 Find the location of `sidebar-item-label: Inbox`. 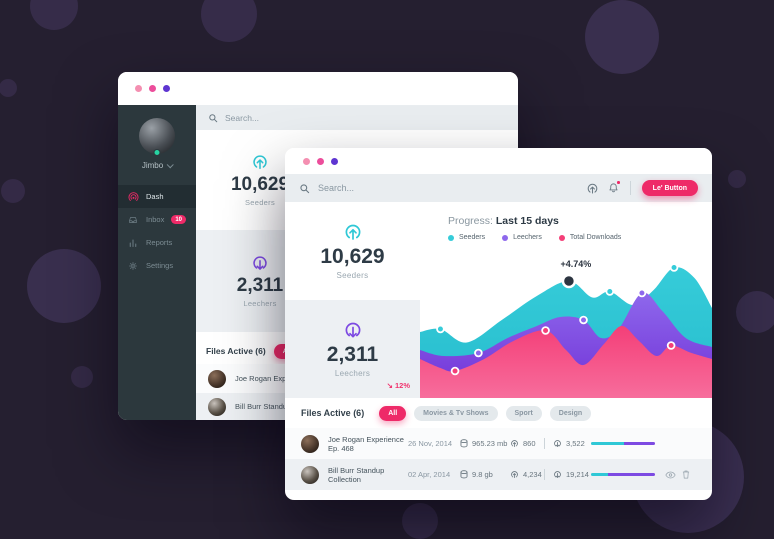

sidebar-item-label: Inbox is located at coordinates (155, 219).